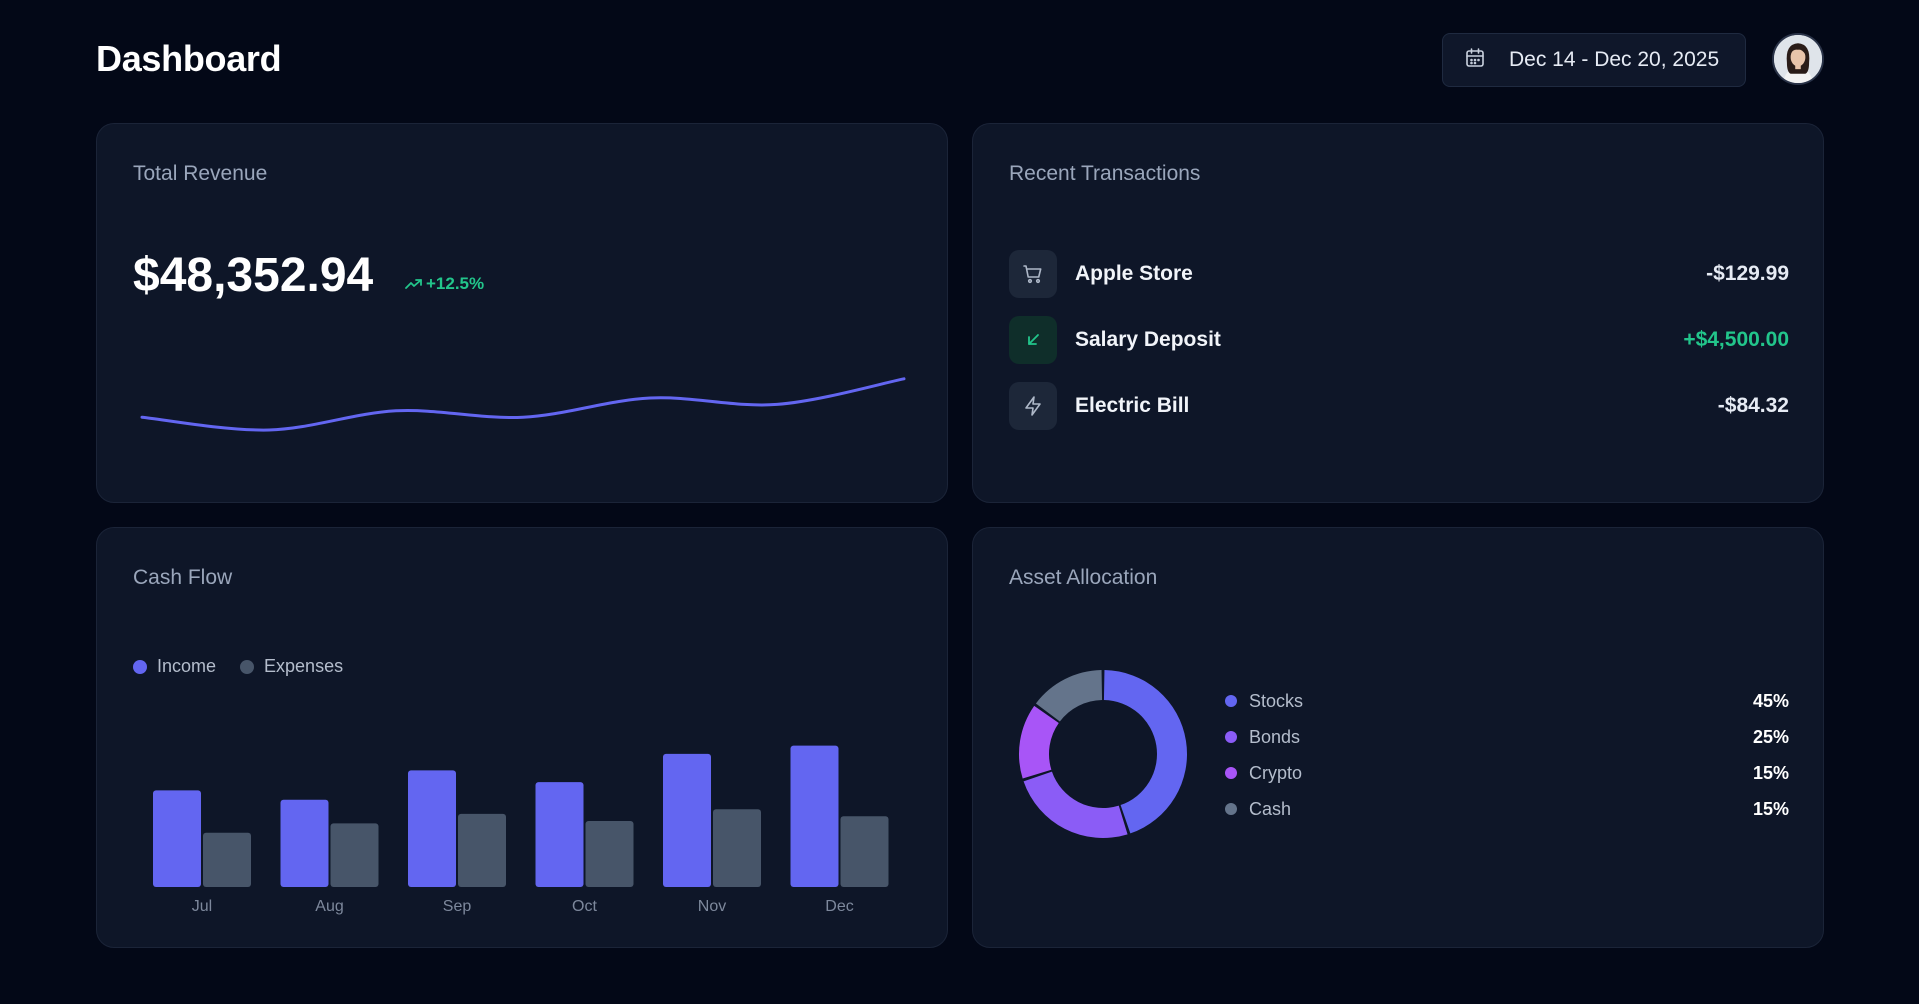 The height and width of the screenshot is (1004, 1919). Describe the element at coordinates (1507, 773) in the screenshot. I see `asset-row-crypto: Crypto 15%` at that location.